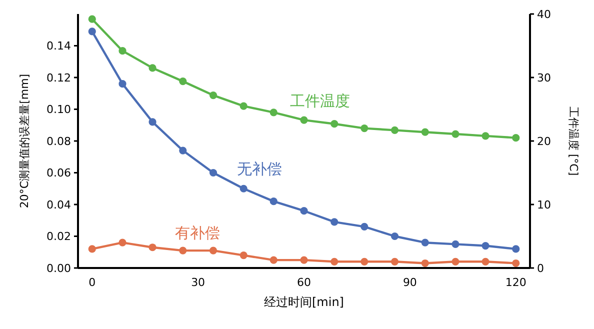 Image resolution: width=594 pixels, height=329 pixels. Describe the element at coordinates (197, 233) in the screenshot. I see `series-label: 有补偿` at that location.